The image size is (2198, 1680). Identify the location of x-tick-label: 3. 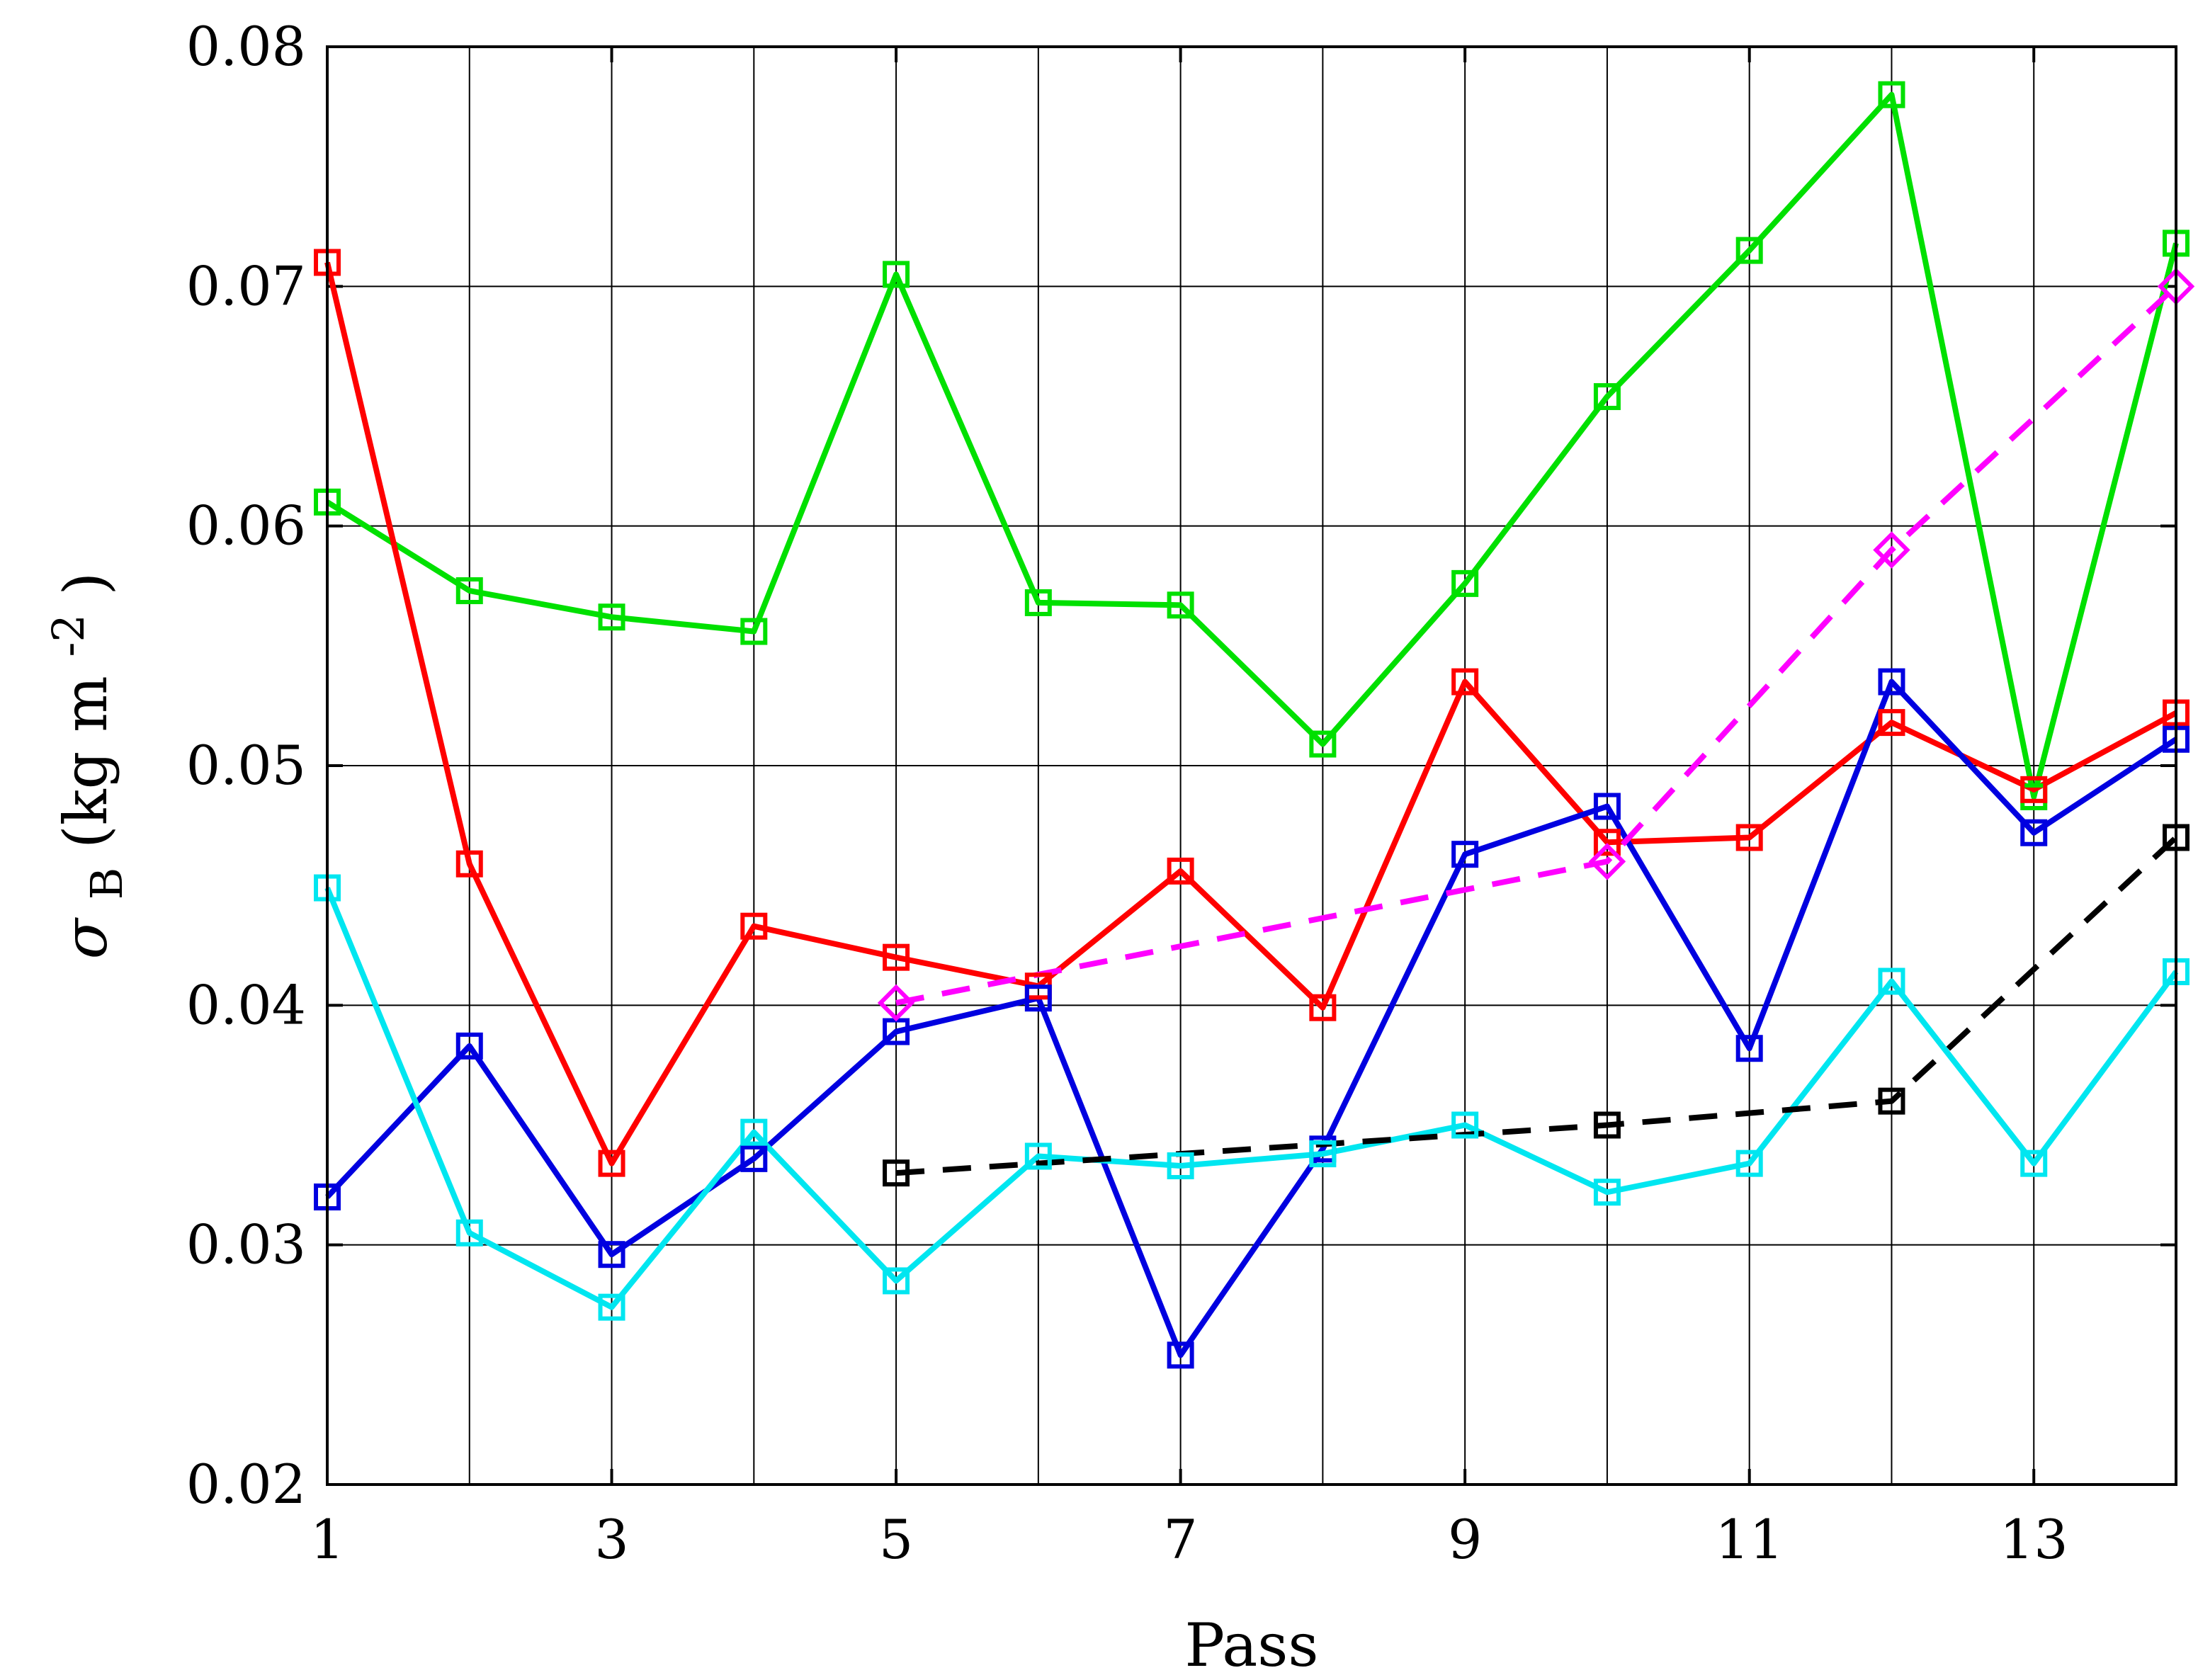
(611, 1539).